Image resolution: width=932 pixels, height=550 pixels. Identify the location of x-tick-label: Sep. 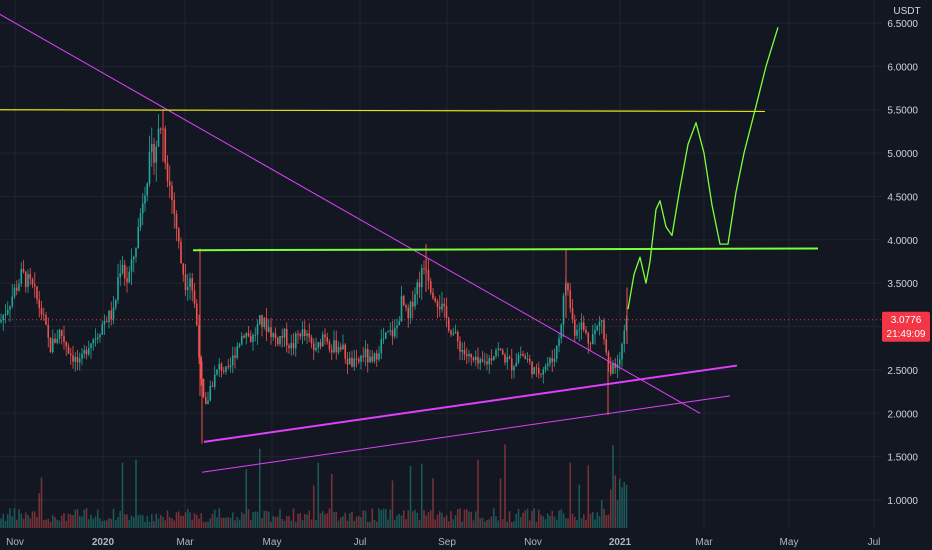
(447, 542).